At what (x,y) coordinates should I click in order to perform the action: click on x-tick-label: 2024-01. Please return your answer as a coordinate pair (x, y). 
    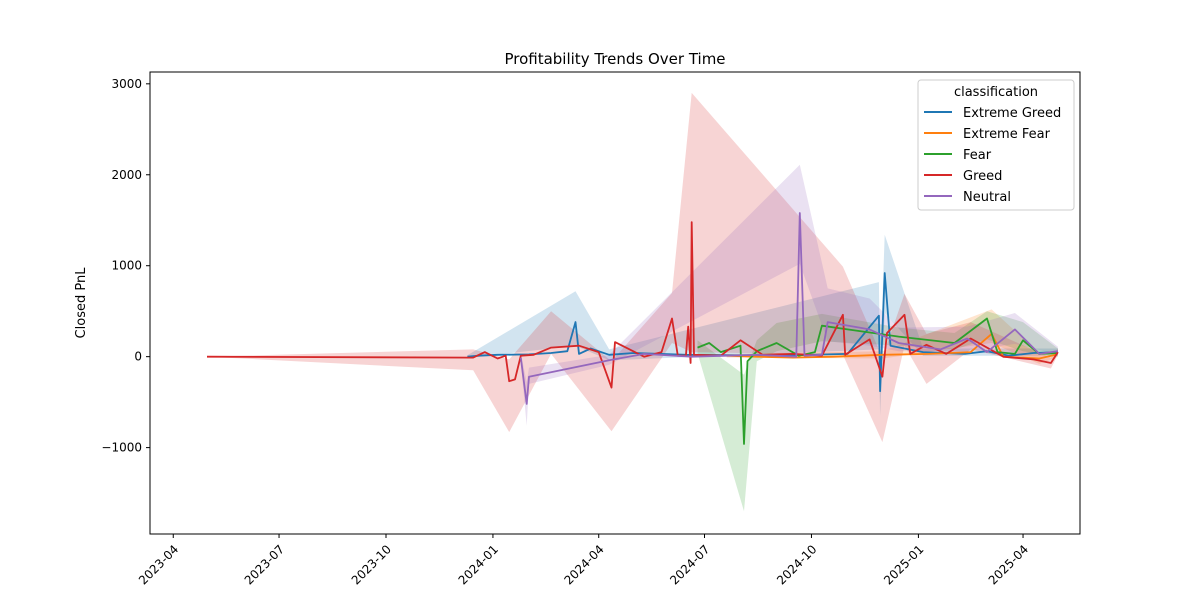
    Looking at the image, I should click on (478, 564).